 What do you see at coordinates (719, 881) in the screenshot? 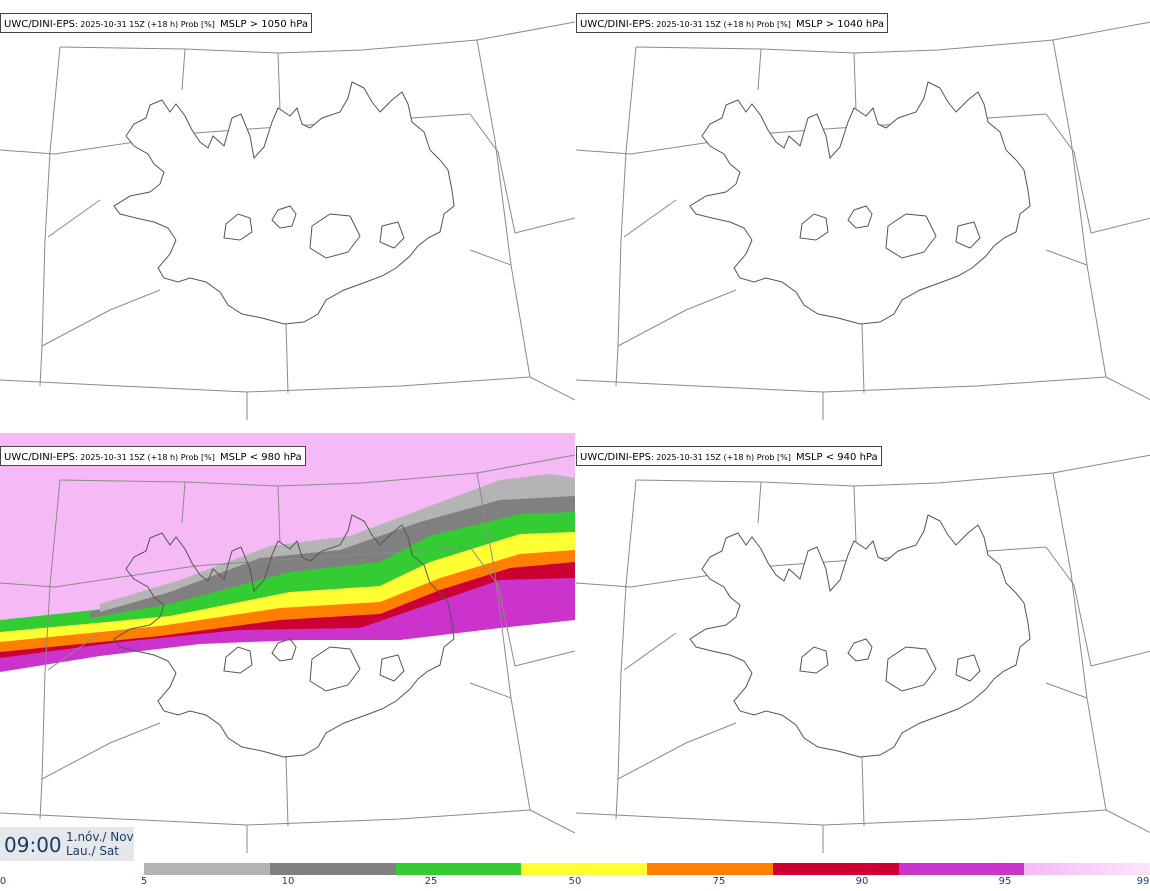
I see `colorbar-tick-label: 75` at bounding box center [719, 881].